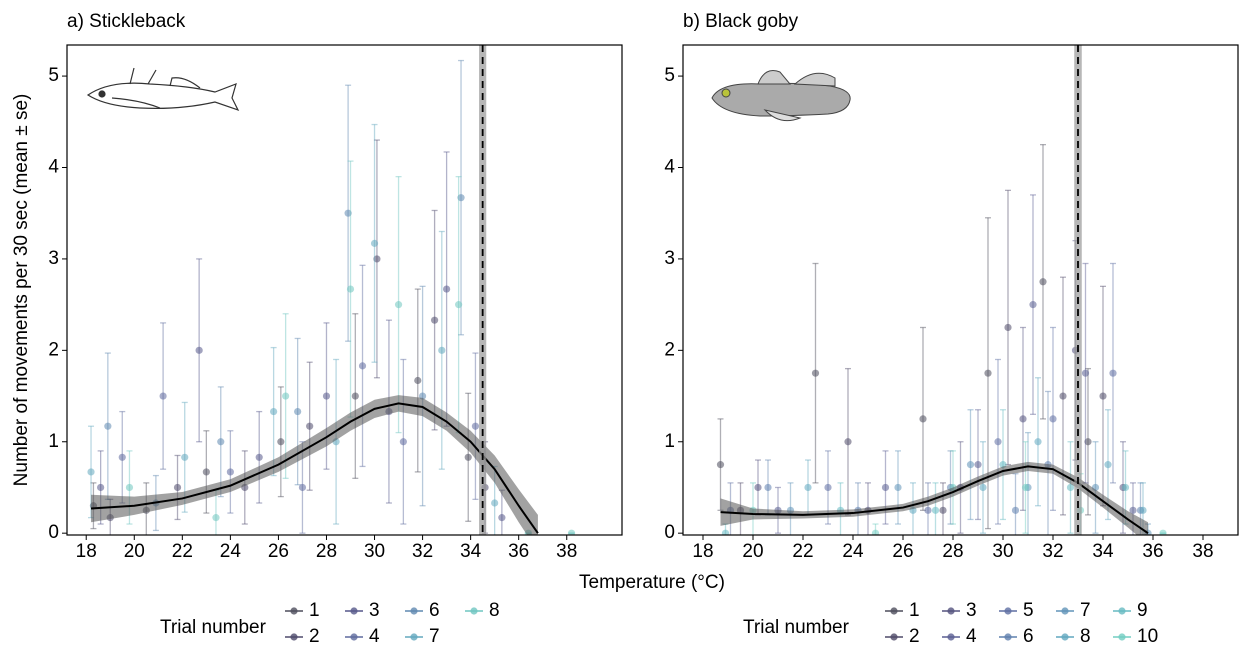 This screenshot has width=1239, height=645. What do you see at coordinates (53, 75) in the screenshot?
I see `y-tick-label: 5` at bounding box center [53, 75].